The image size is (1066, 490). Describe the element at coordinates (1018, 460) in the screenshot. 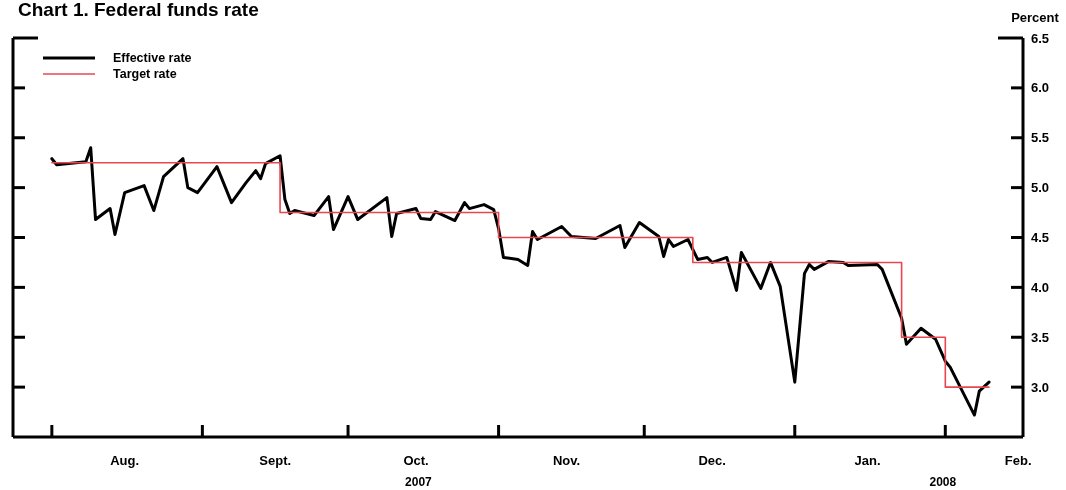

I see `x-tick-label: Feb.` at that location.